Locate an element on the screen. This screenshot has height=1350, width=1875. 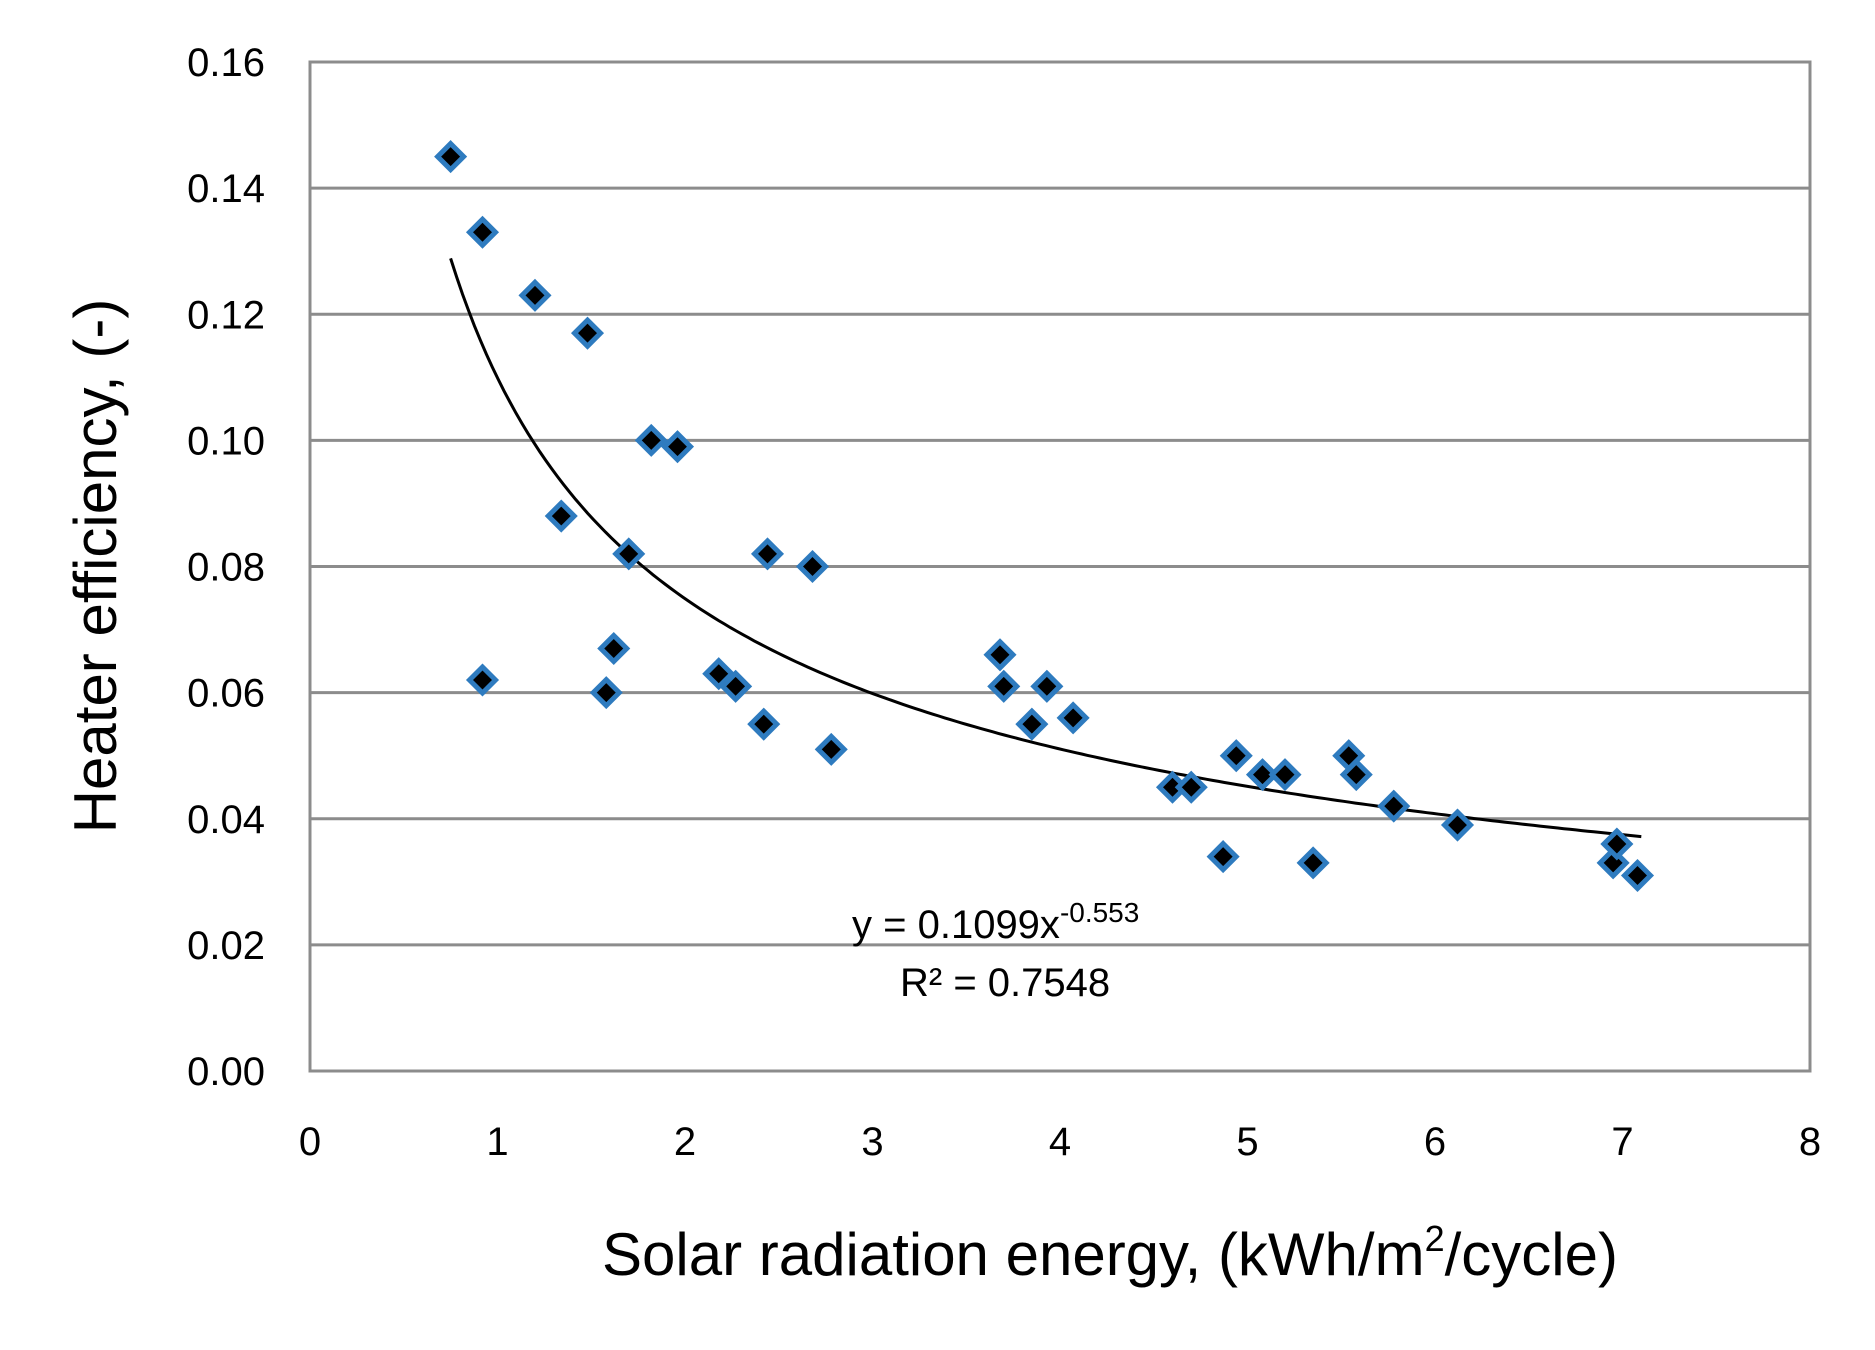
x-tick-label: 1 is located at coordinates (497, 1142).